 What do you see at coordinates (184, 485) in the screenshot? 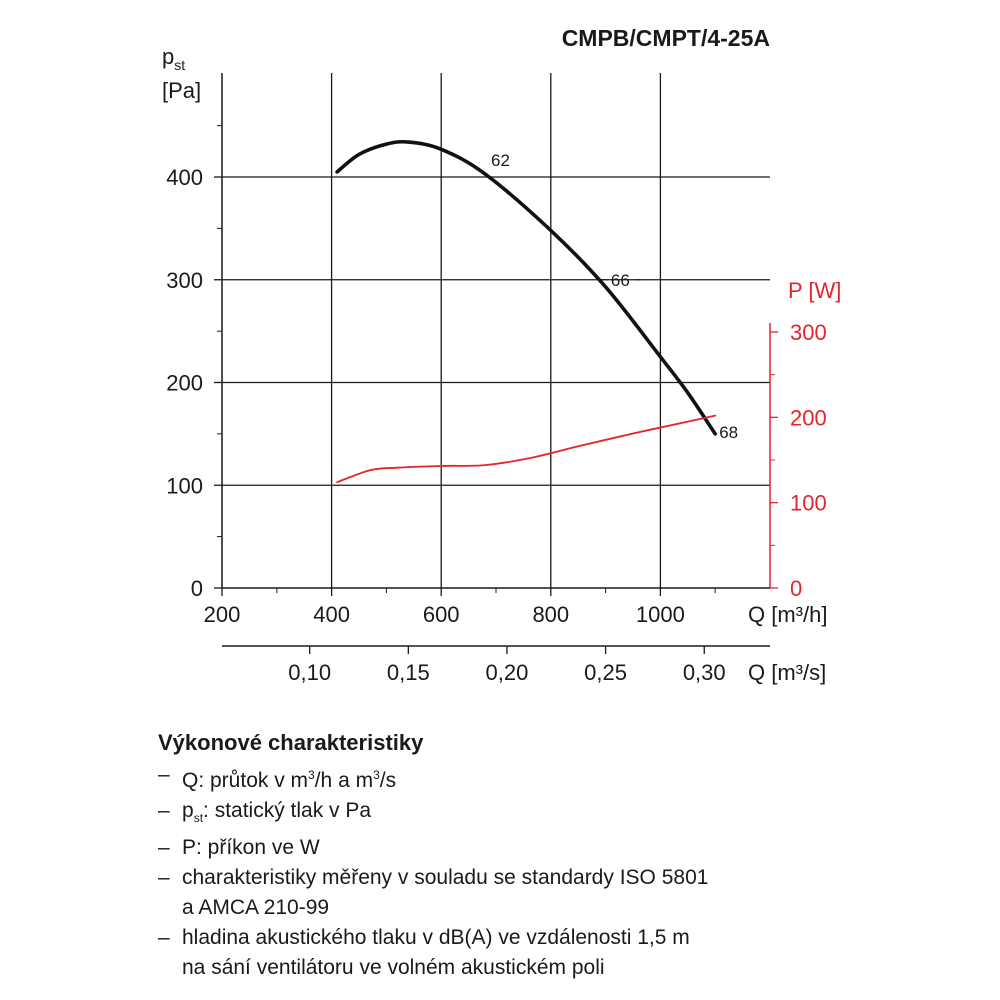
I see `y-left-tick-label: 100` at bounding box center [184, 485].